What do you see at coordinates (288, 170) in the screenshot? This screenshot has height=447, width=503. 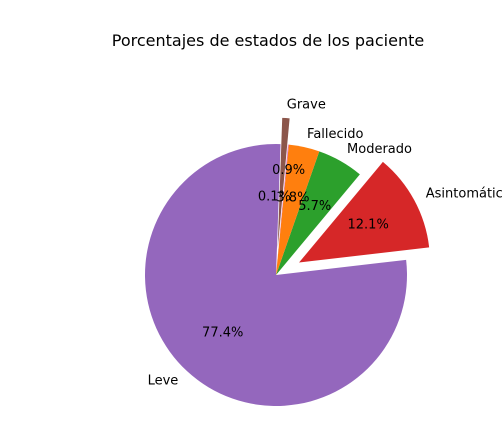 I see `pct-label-grave: 0.9%` at bounding box center [288, 170].